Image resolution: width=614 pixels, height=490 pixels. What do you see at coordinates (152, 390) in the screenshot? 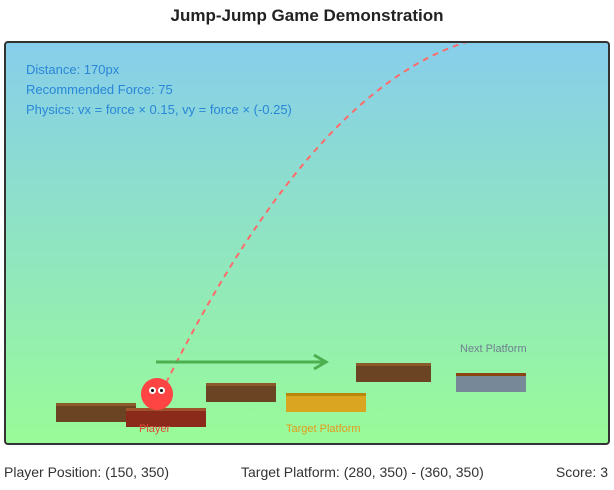
I see `player-left-eye` at bounding box center [152, 390].